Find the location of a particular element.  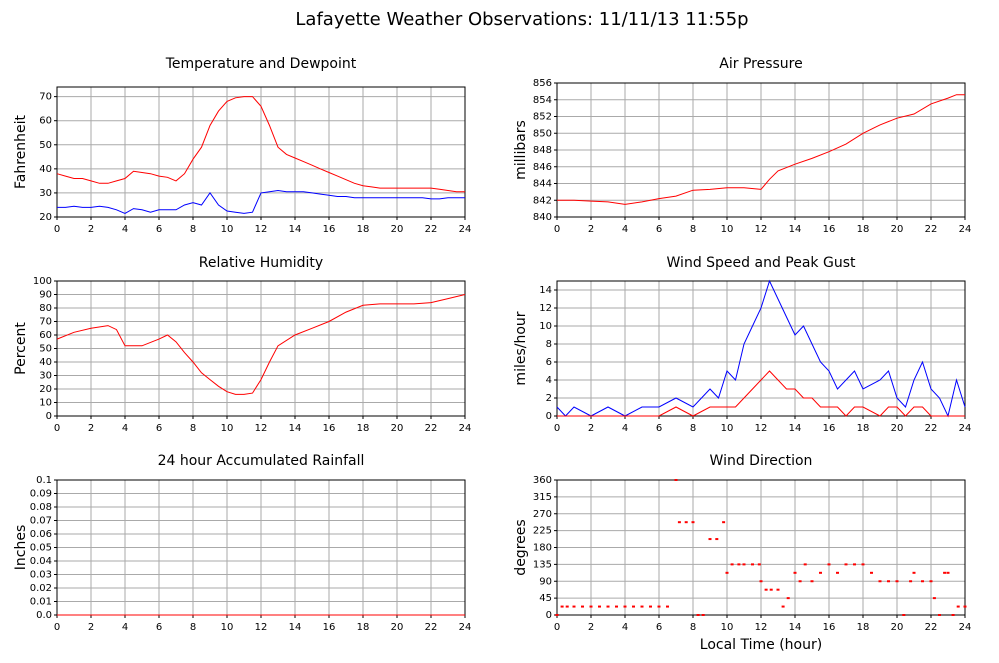

y-tick-label: 360 is located at coordinates (542, 480).